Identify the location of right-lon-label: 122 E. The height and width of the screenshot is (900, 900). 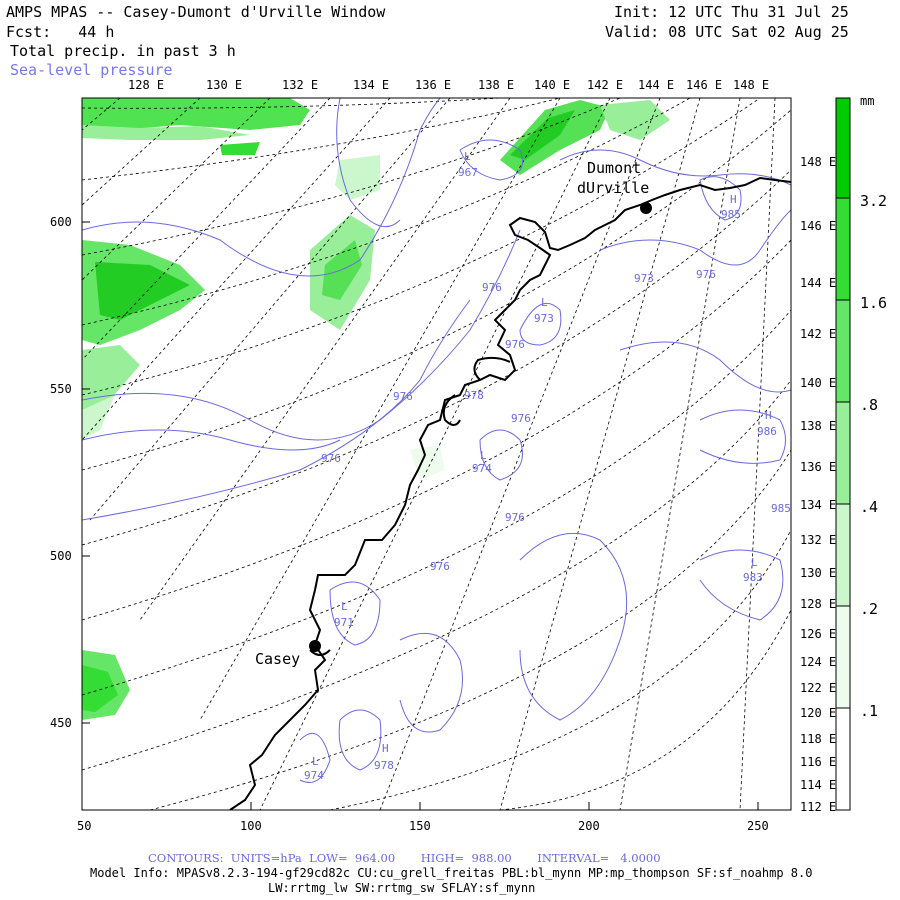
(818, 688).